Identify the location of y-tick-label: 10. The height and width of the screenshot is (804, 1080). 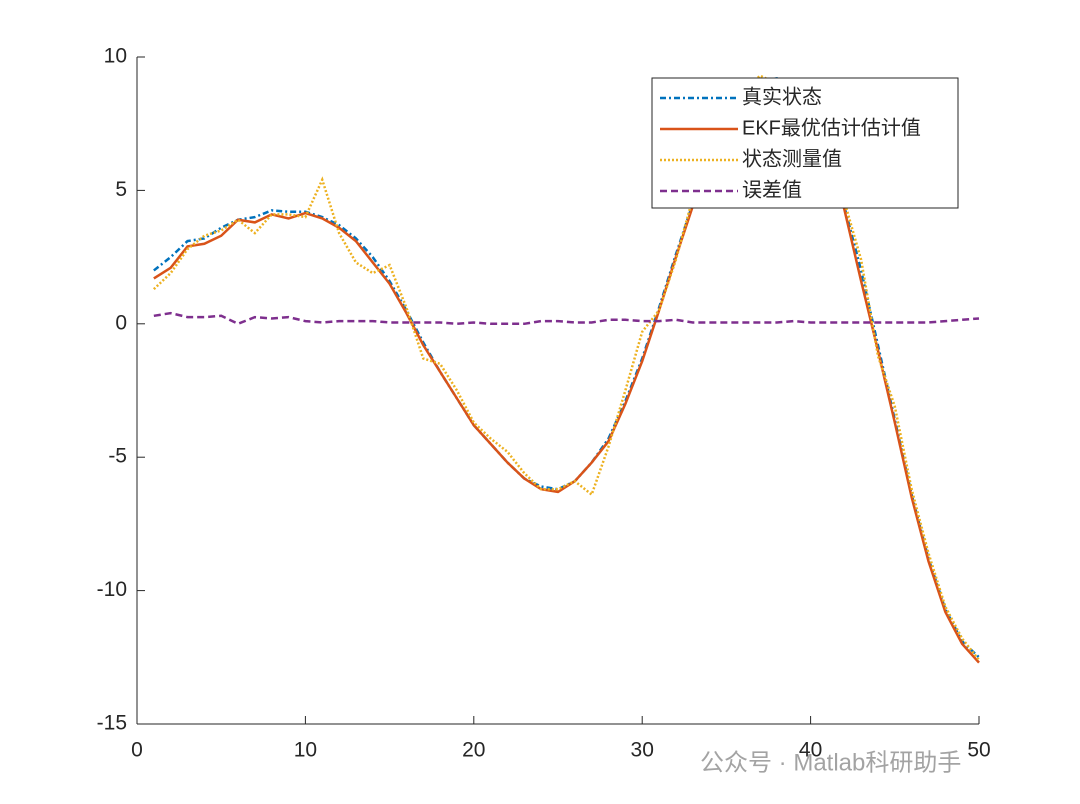
(115, 56).